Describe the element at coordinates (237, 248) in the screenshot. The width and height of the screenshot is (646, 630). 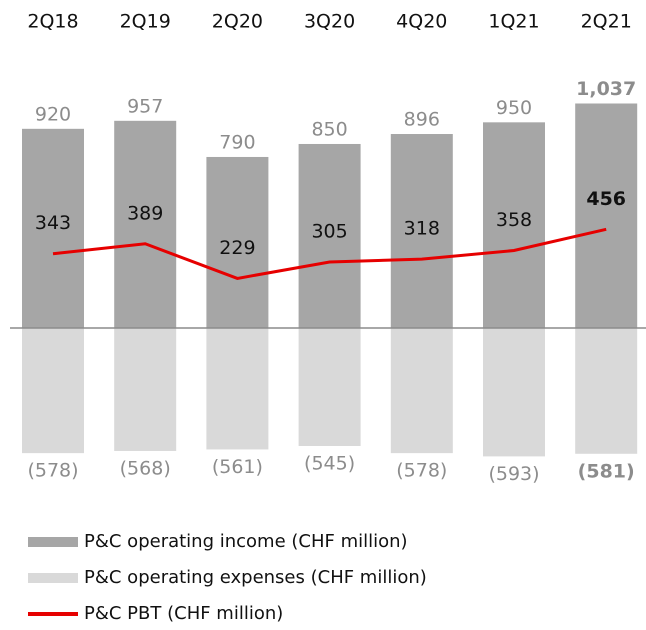
I see `value-label: 229` at that location.